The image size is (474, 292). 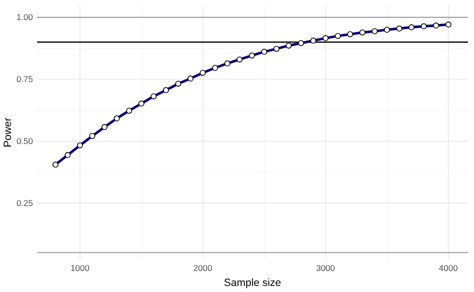 What do you see at coordinates (25, 203) in the screenshot?
I see `y-tick-label: 0.25` at bounding box center [25, 203].